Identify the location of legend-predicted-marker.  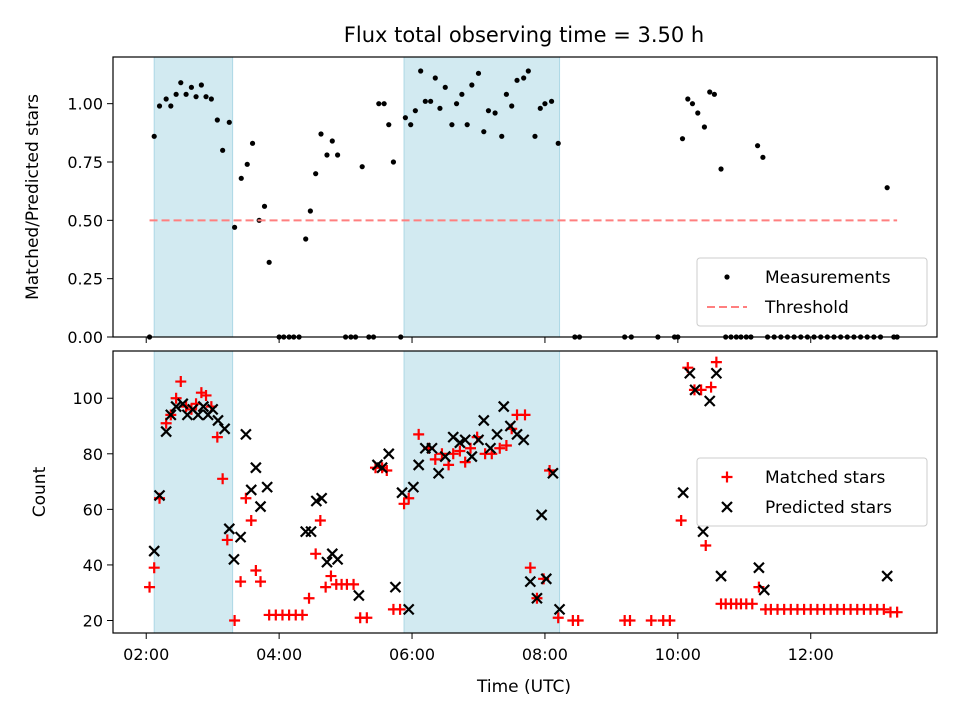
(727, 507).